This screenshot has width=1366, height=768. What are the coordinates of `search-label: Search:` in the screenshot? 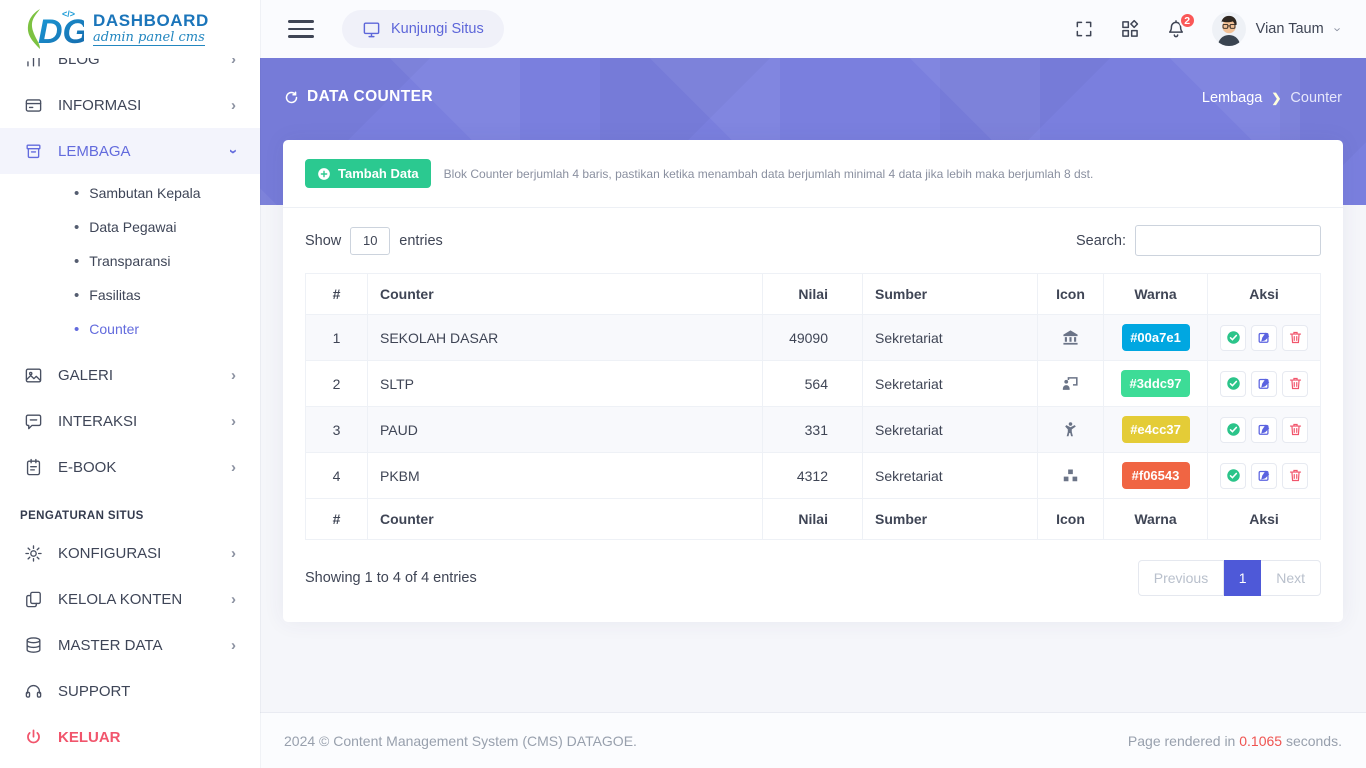 It's located at (1101, 240).